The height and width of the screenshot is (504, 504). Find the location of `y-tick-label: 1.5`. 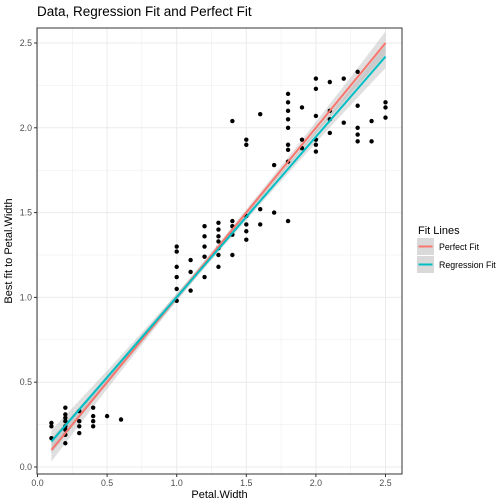

y-tick-label: 1.5 is located at coordinates (26, 213).